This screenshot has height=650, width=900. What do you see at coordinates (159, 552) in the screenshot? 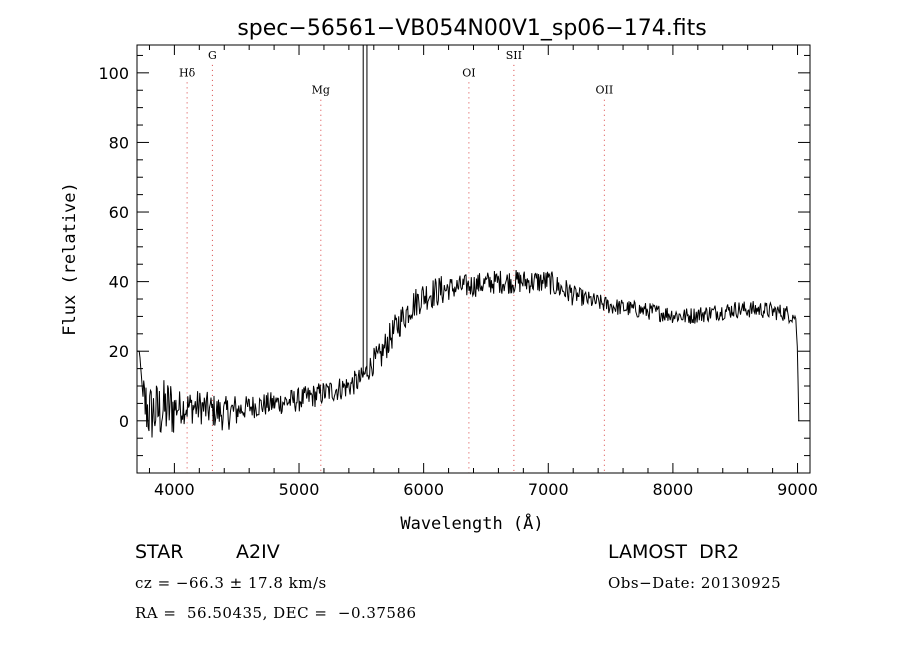
I see `object-class: STAR` at bounding box center [159, 552].